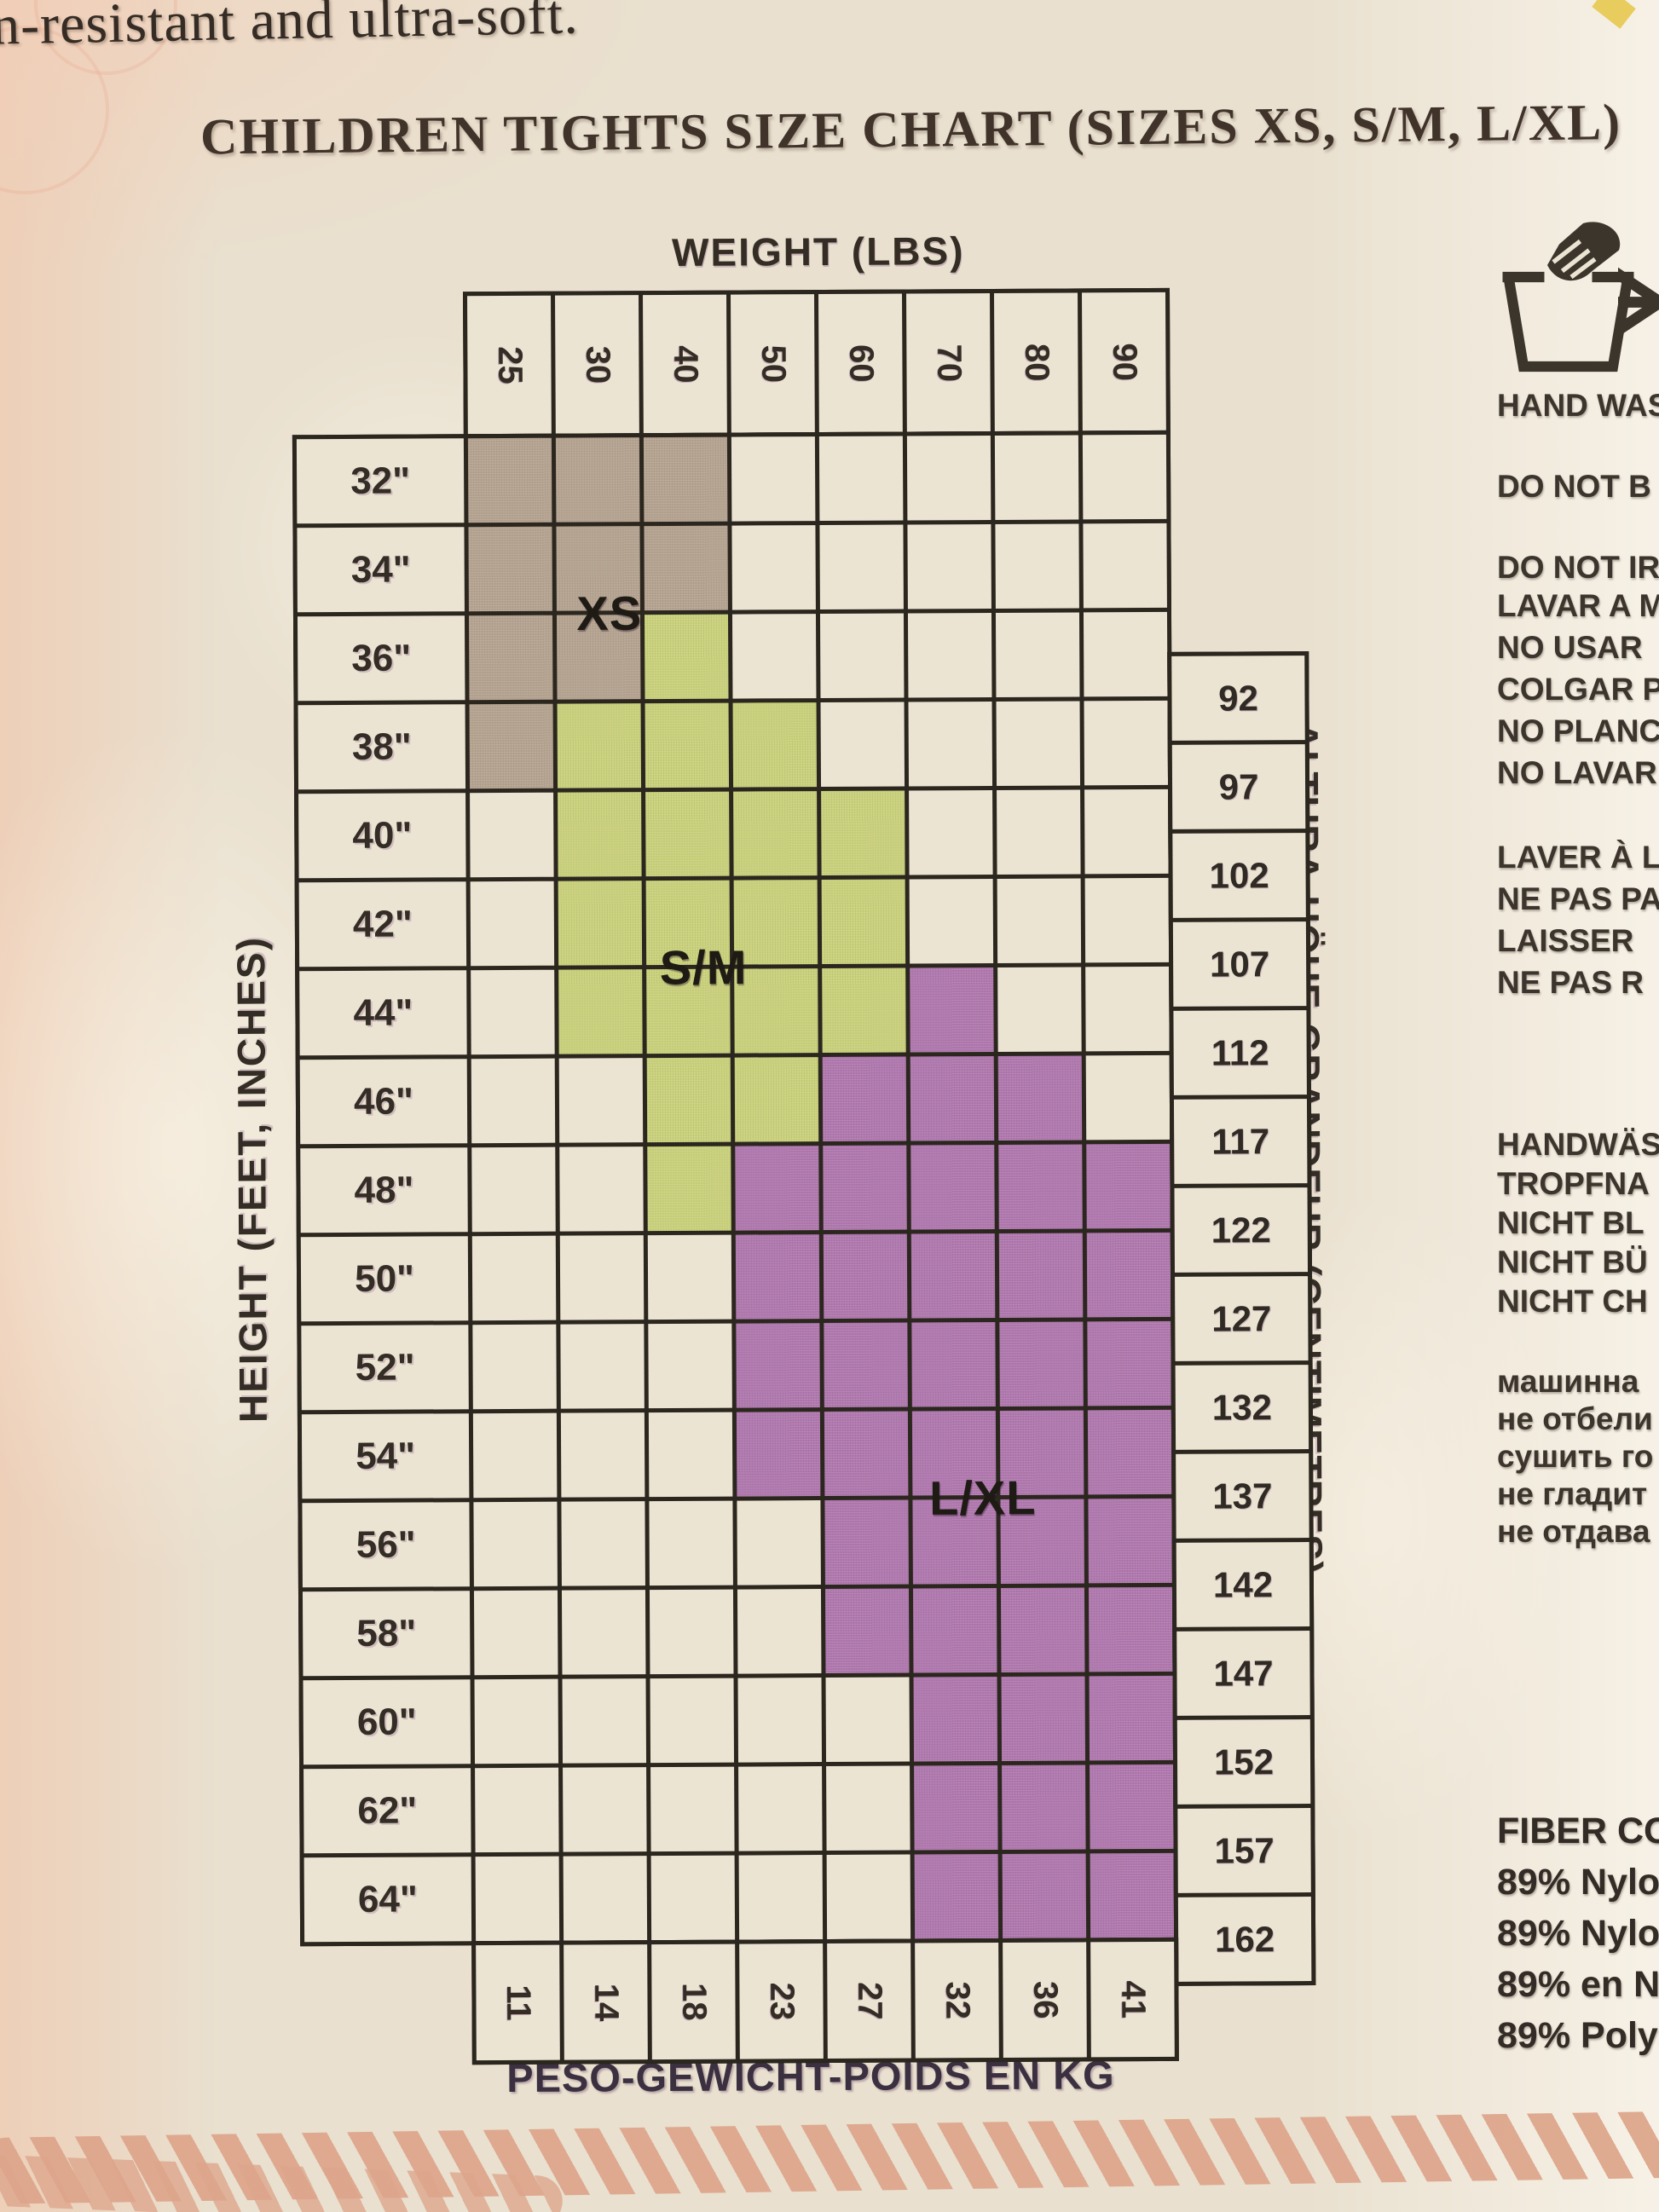 This screenshot has width=1659, height=2212. Describe the element at coordinates (1238, 698) in the screenshot. I see `centimetres-tick: 92` at that location.